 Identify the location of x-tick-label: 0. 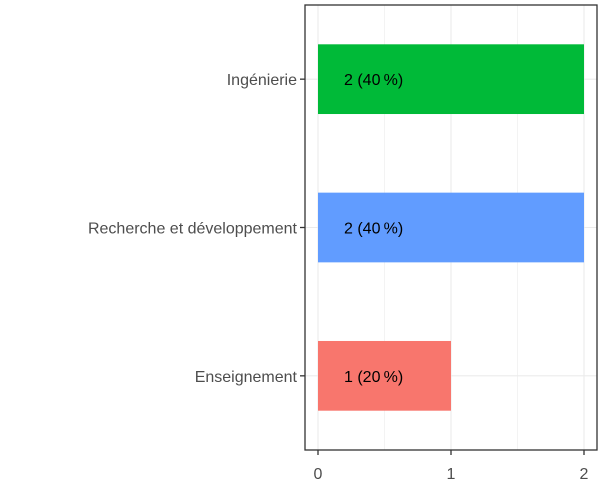
(318, 474).